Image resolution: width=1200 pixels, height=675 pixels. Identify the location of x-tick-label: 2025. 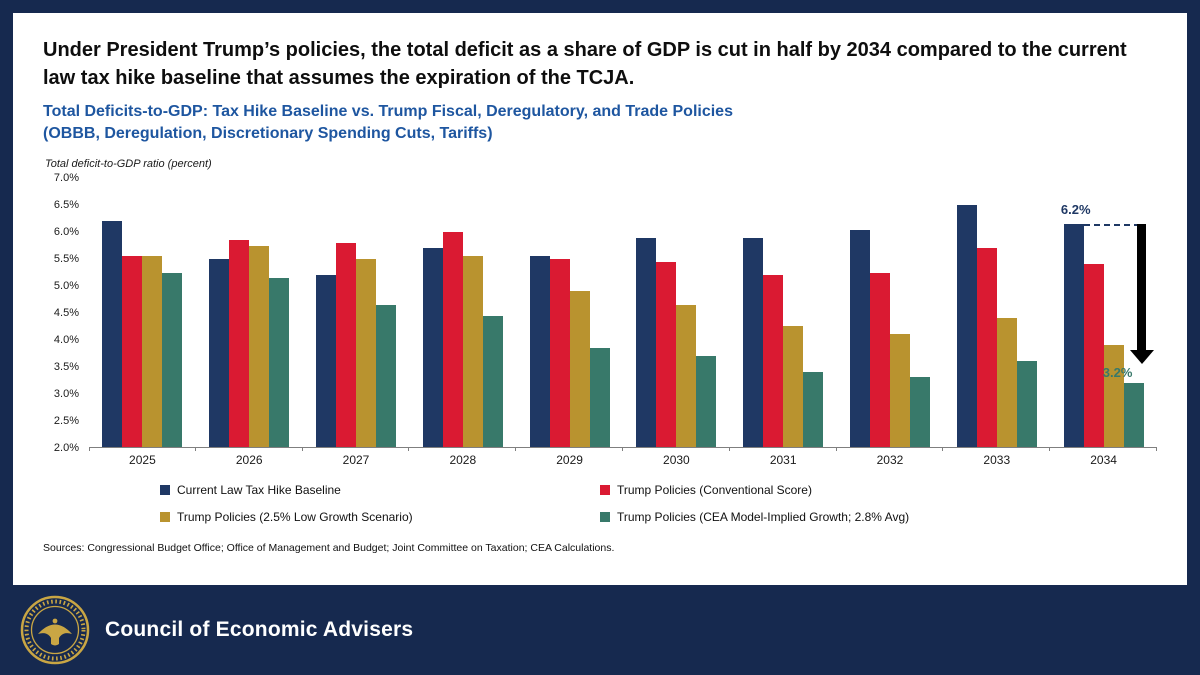
(142, 457).